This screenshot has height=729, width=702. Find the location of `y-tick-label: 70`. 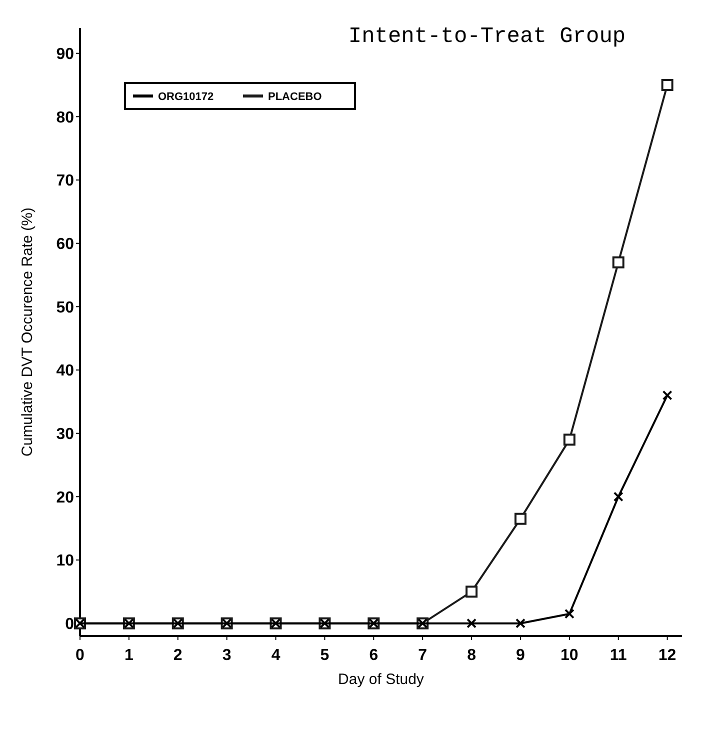

y-tick-label: 70 is located at coordinates (65, 181).